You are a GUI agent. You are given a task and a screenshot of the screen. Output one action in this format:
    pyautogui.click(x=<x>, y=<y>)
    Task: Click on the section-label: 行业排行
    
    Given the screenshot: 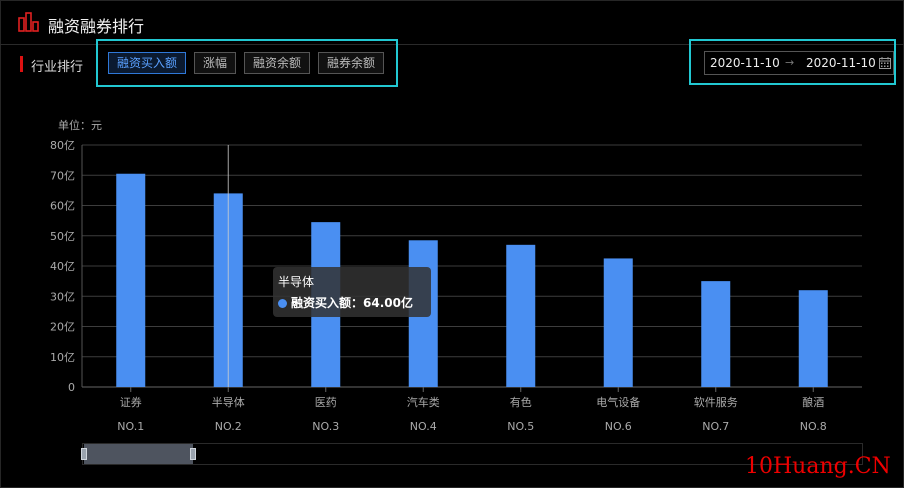 What is the action you would take?
    pyautogui.click(x=57, y=67)
    